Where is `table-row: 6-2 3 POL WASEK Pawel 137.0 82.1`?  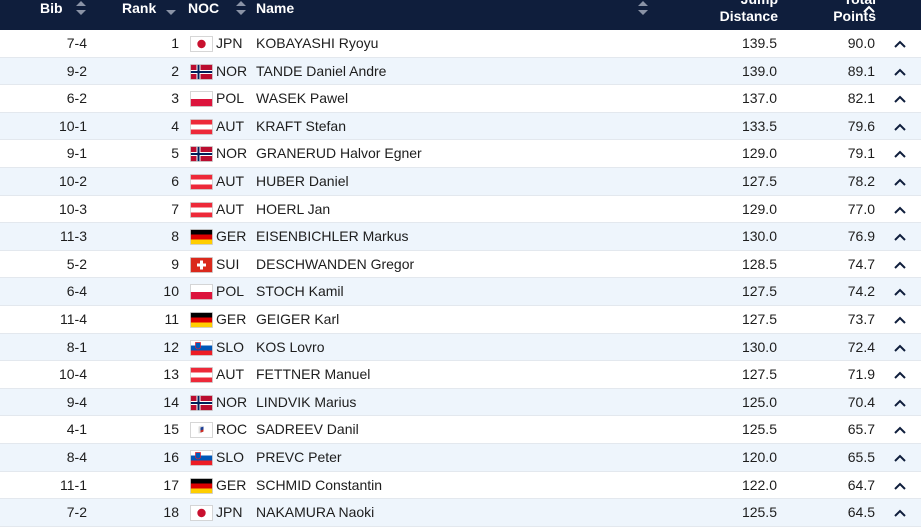
table-row: 6-2 3 POL WASEK Pawel 137.0 82.1 is located at coordinates (460, 99).